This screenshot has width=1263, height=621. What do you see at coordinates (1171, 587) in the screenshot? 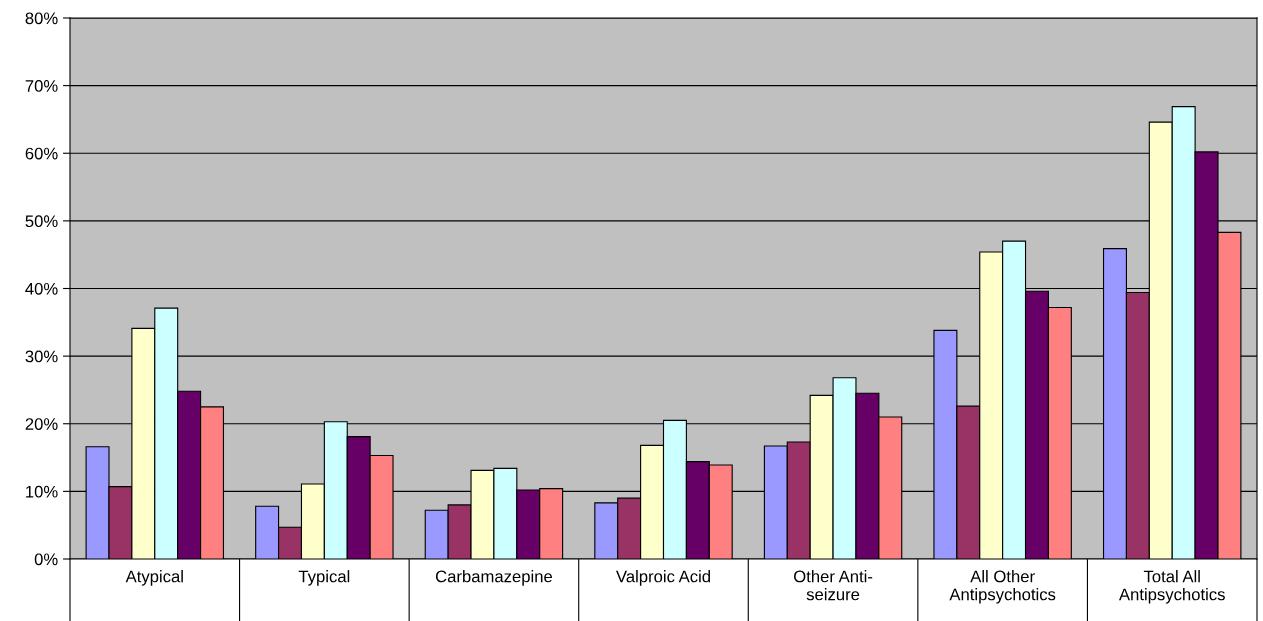
I see `x-tick-label: Total All Antipsychotics` at bounding box center [1171, 587].